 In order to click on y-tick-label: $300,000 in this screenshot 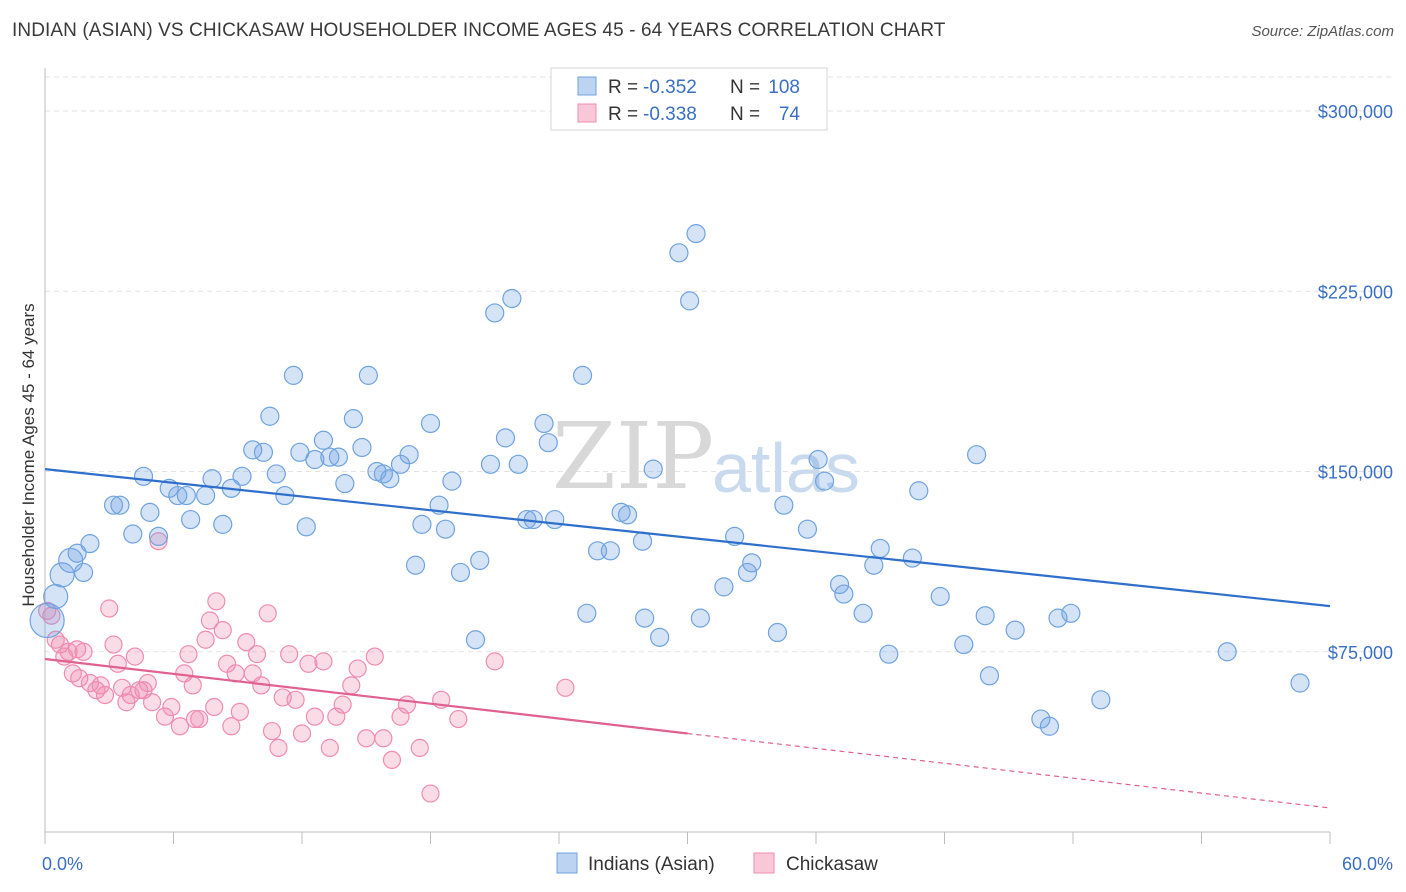, I will do `click(1355, 112)`.